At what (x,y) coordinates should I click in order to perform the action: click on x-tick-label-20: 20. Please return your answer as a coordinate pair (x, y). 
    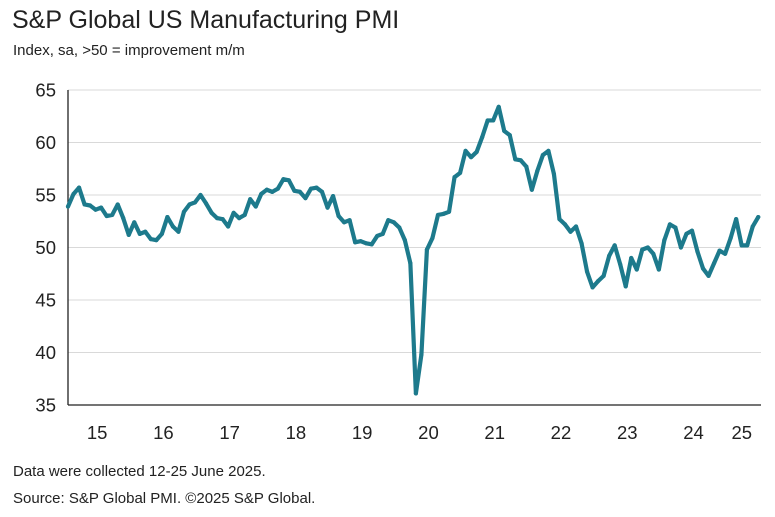
    Looking at the image, I should click on (428, 432).